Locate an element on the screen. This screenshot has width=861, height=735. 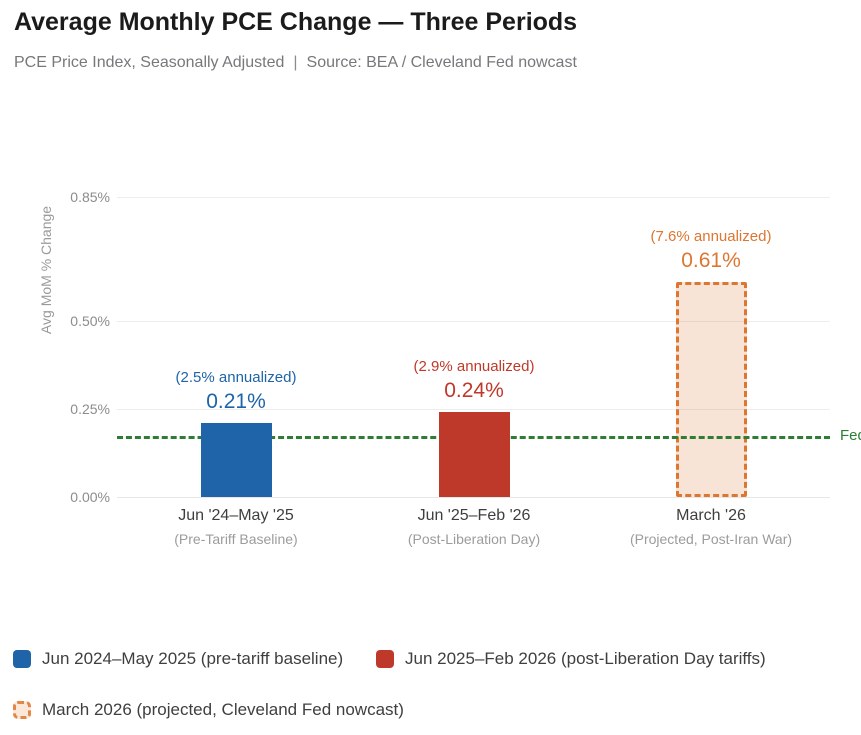
y-tick-label: 0.25% is located at coordinates (90, 408).